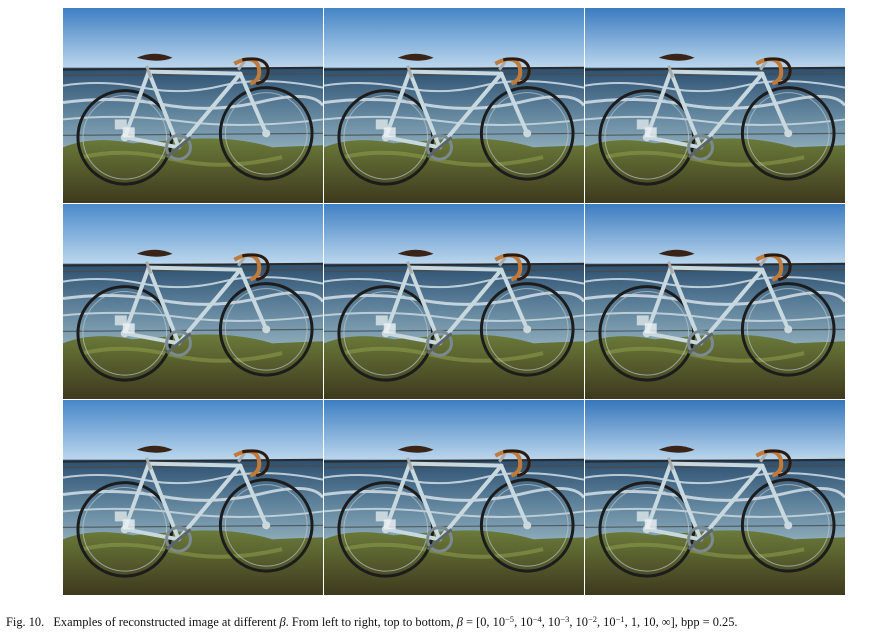  Describe the element at coordinates (565, 619) in the screenshot. I see `caption-exp-3: −3` at that location.